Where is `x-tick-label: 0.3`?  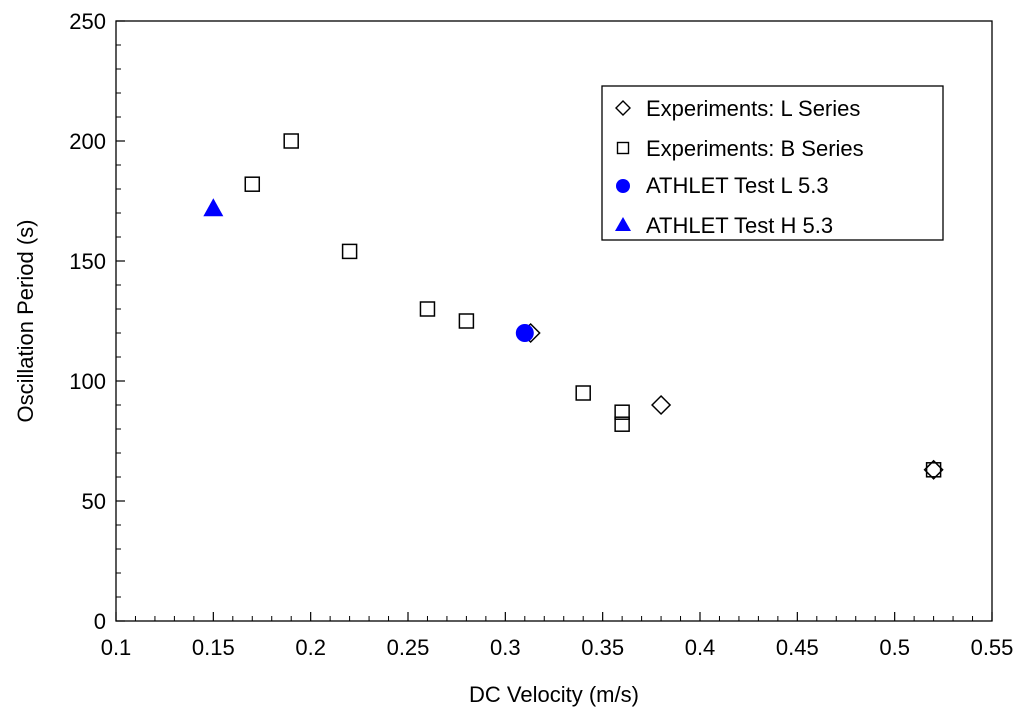 x-tick-label: 0.3 is located at coordinates (505, 647).